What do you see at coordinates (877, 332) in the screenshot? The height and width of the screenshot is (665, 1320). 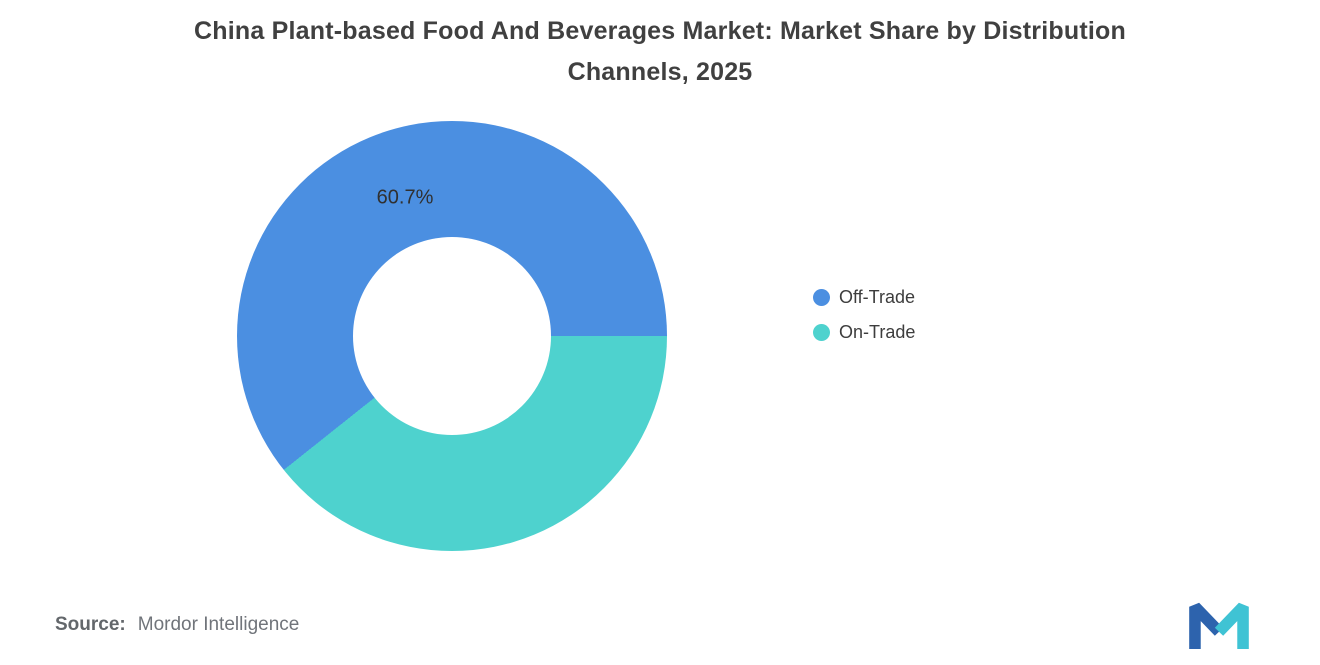 I see `legend-label-on-trade: On-Trade` at bounding box center [877, 332].